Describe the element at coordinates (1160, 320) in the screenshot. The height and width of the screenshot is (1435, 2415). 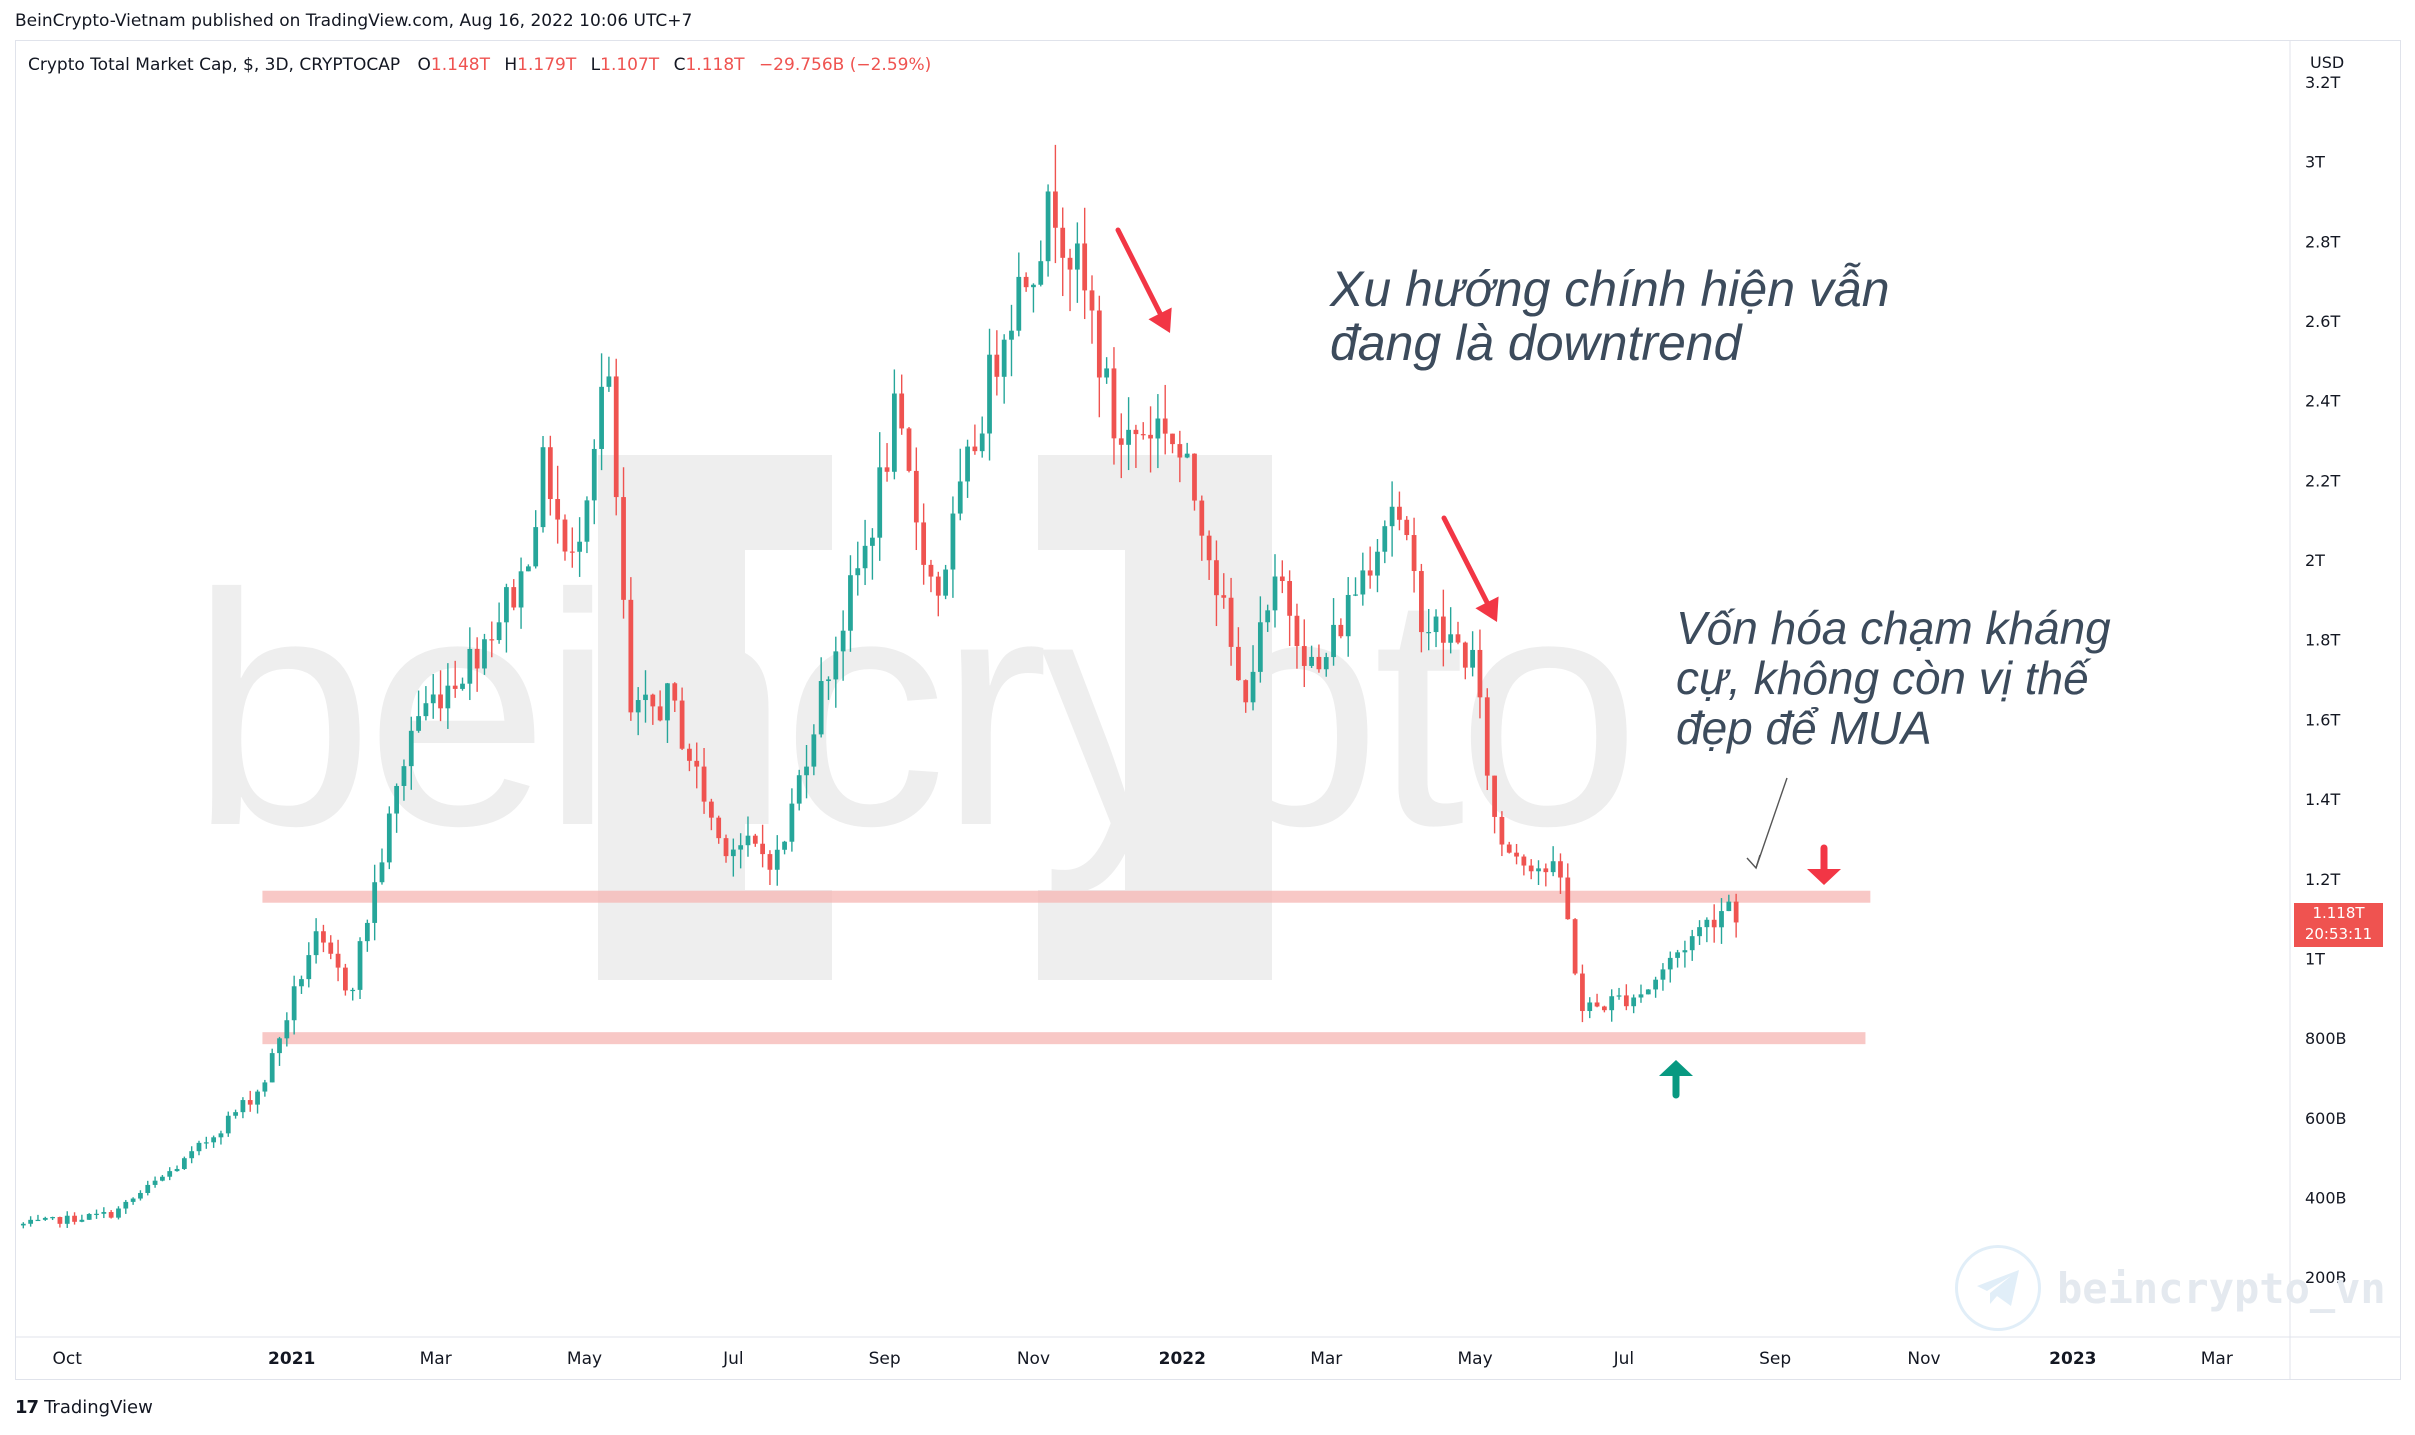
I see `down-trend-arrow-1-head` at that location.